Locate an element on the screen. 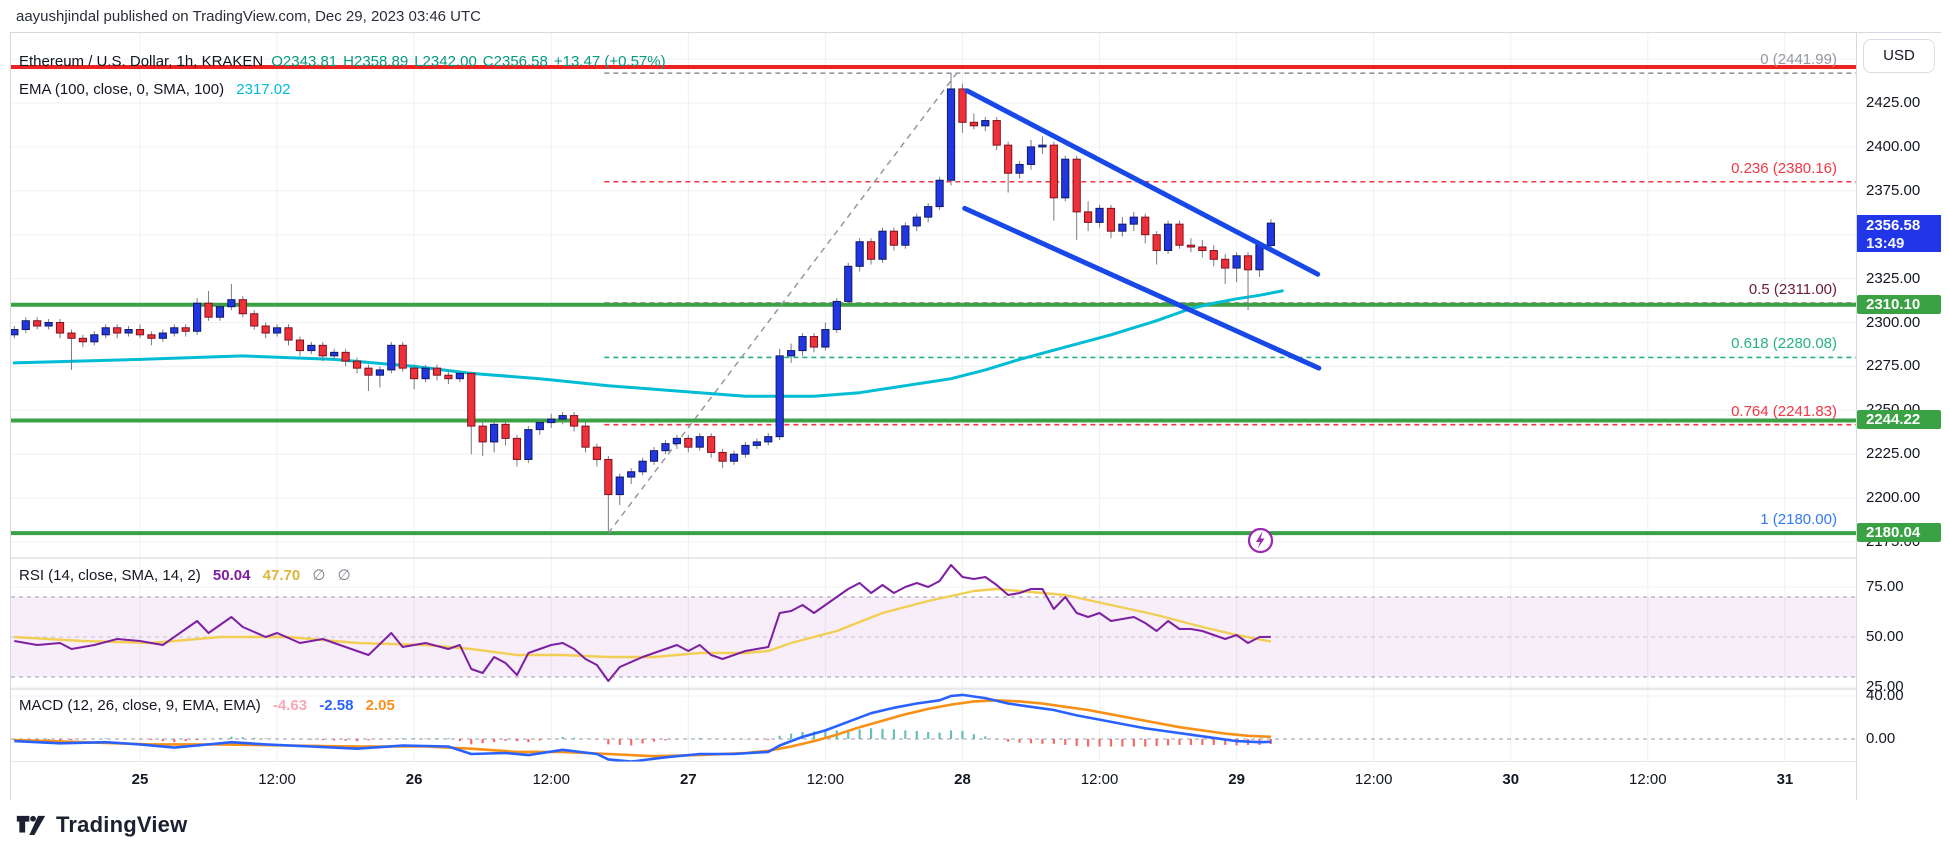 The width and height of the screenshot is (1950, 855). rsi-sma-value: 47.70 is located at coordinates (281, 575).